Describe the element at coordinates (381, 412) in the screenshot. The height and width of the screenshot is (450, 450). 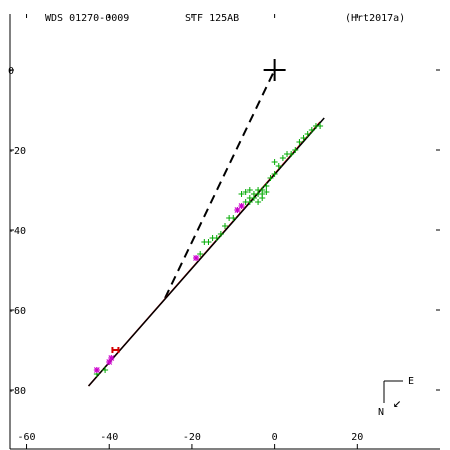
I see `compass-north-label: N` at that location.